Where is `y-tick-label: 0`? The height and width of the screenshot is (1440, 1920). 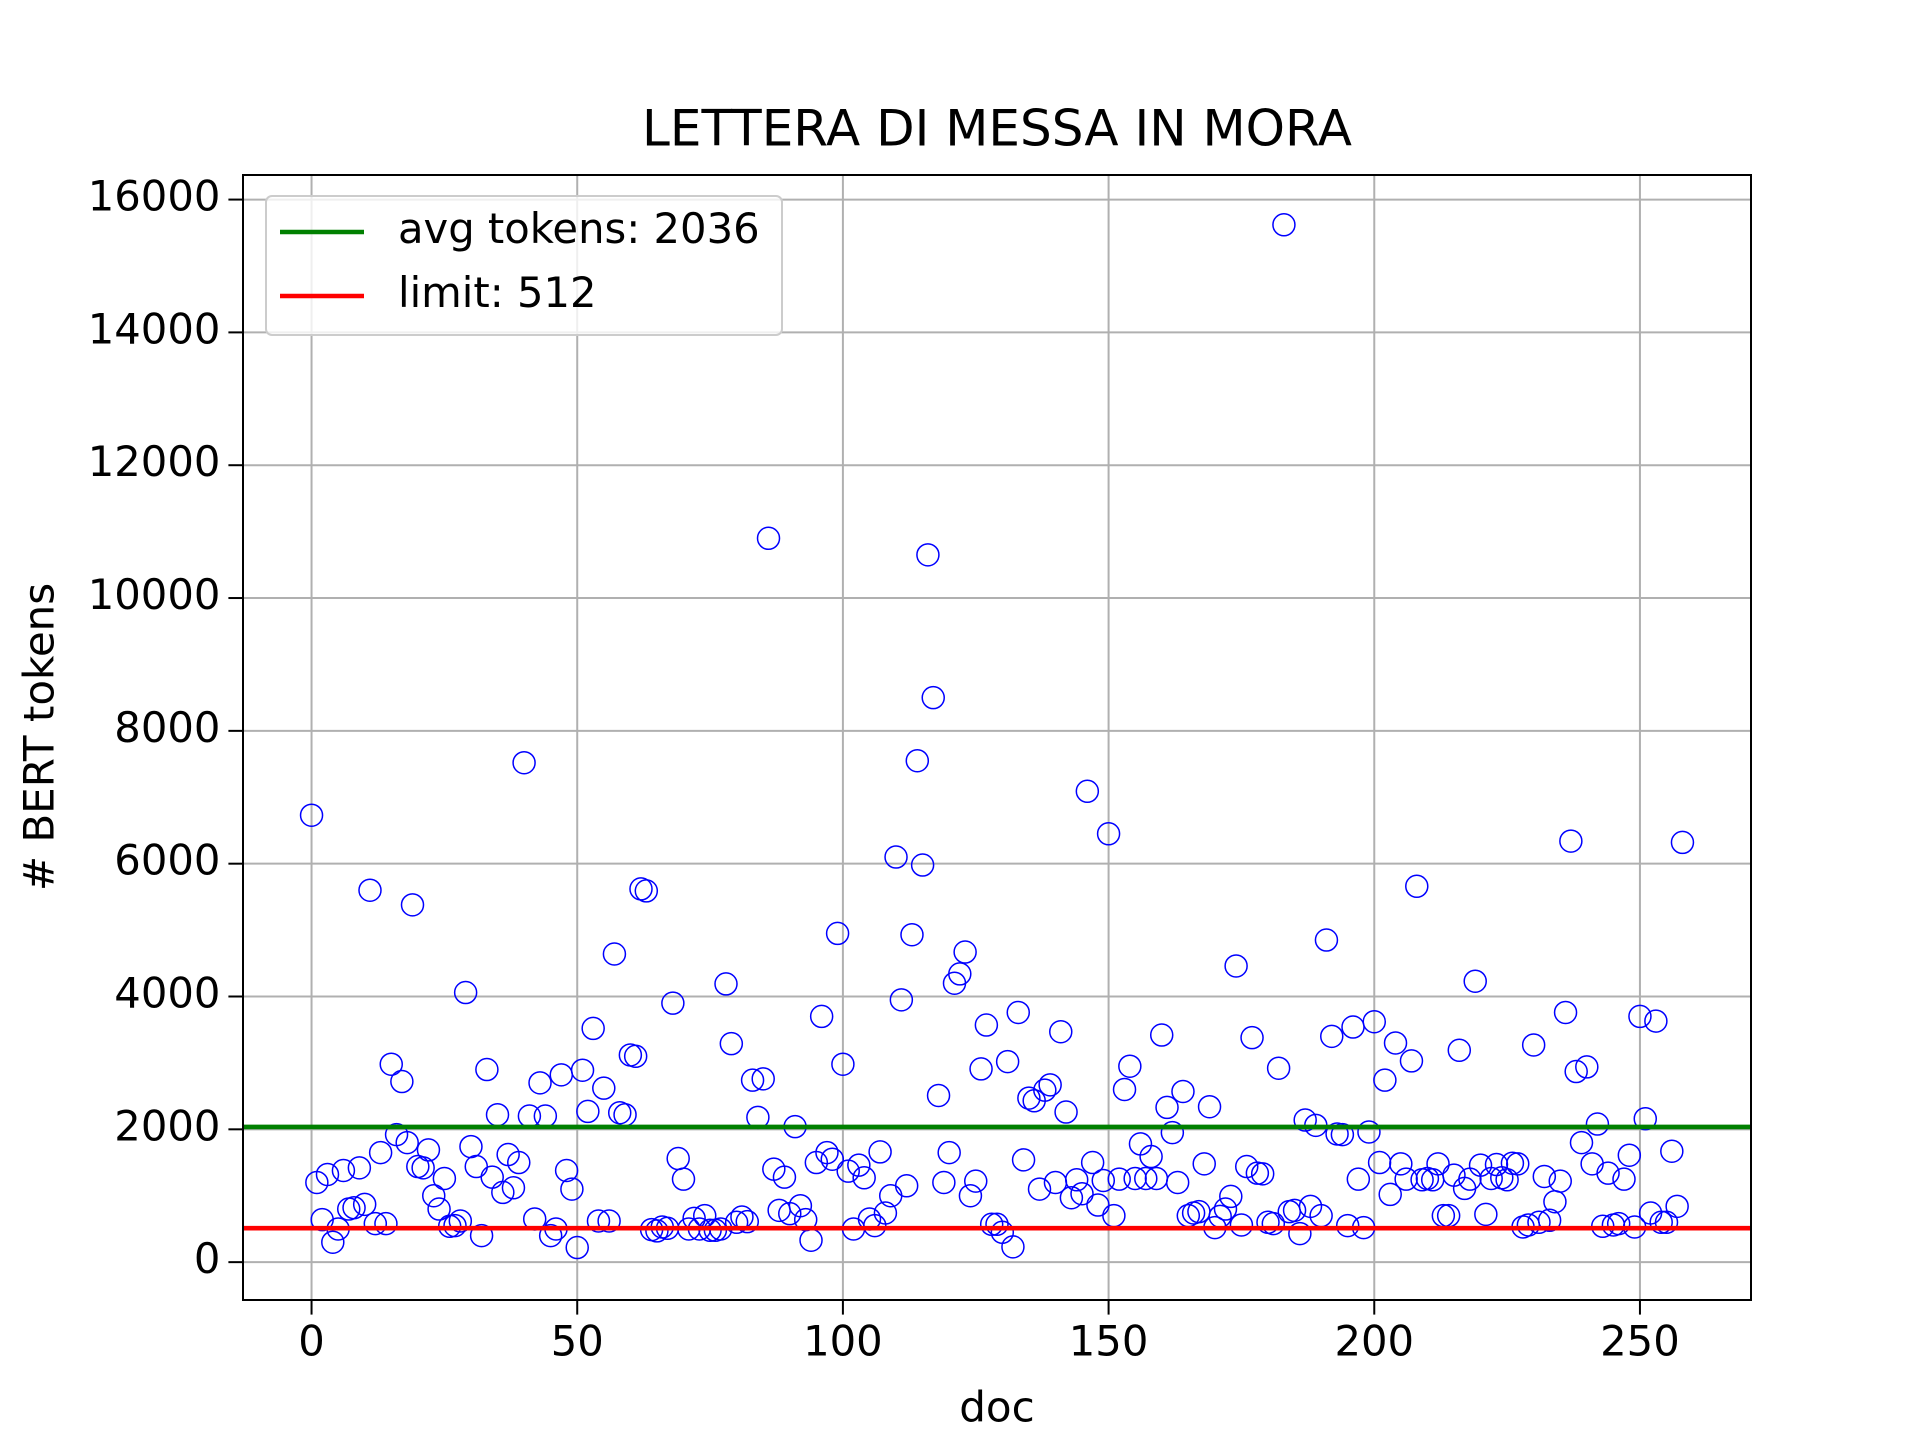 y-tick-label: 0 is located at coordinates (207, 1258).